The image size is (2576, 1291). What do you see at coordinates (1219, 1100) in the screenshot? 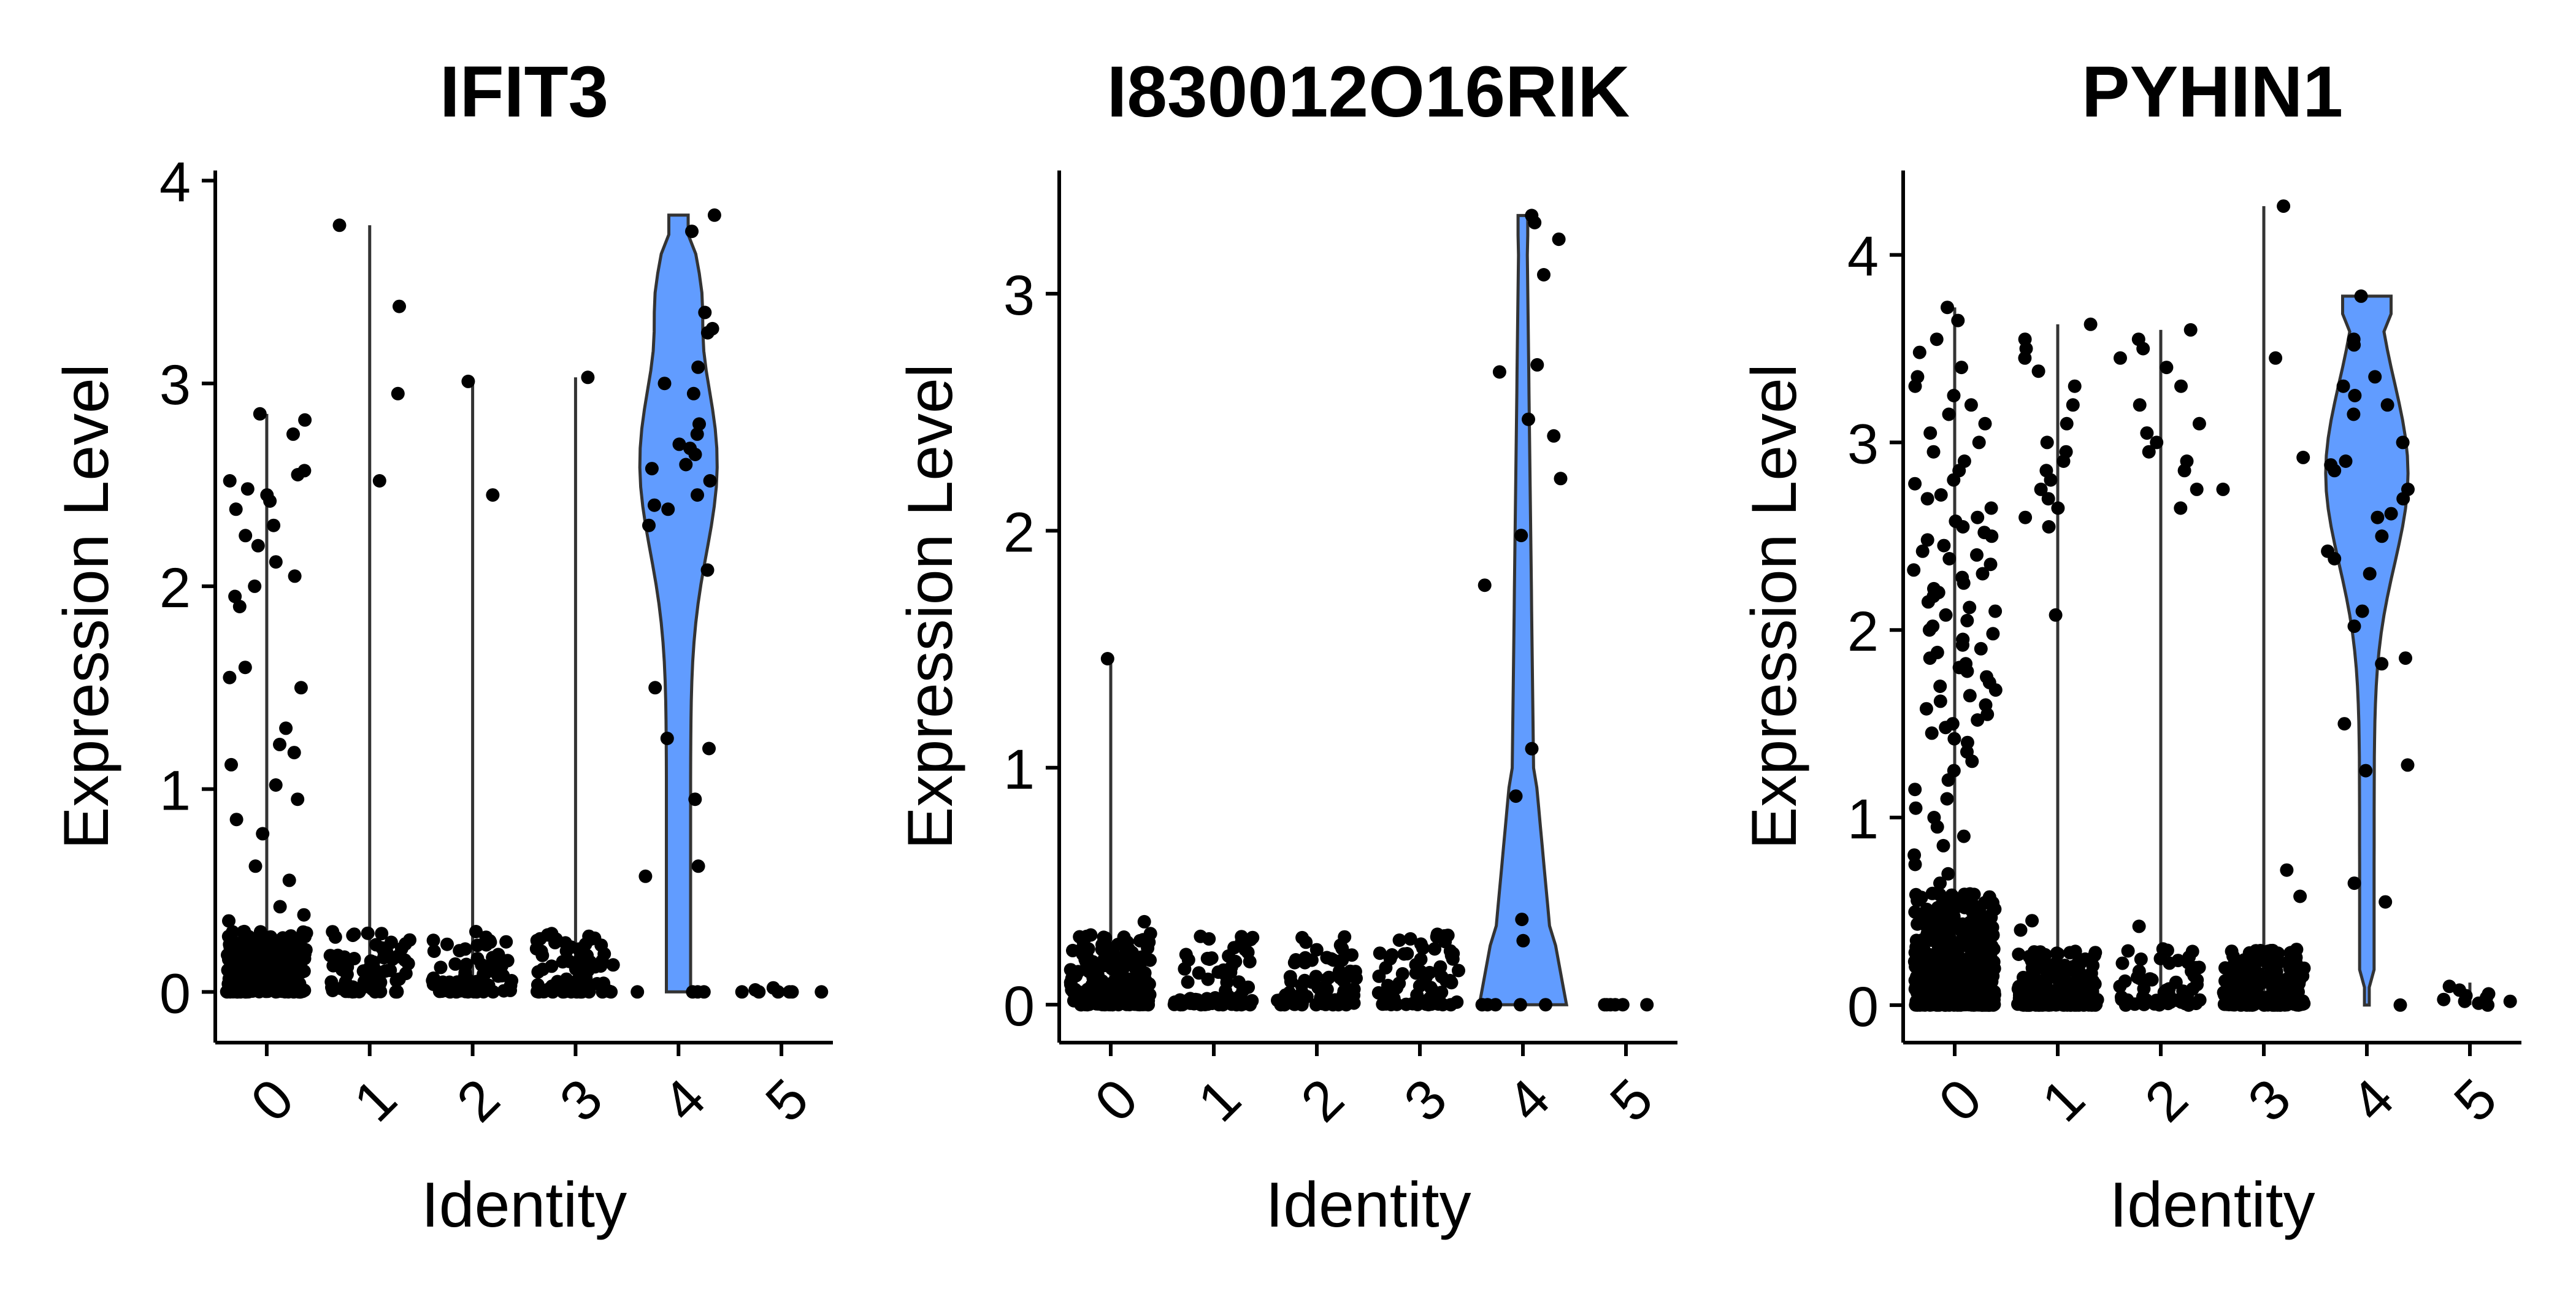
I see `x-tick-label: 1` at bounding box center [1219, 1100].